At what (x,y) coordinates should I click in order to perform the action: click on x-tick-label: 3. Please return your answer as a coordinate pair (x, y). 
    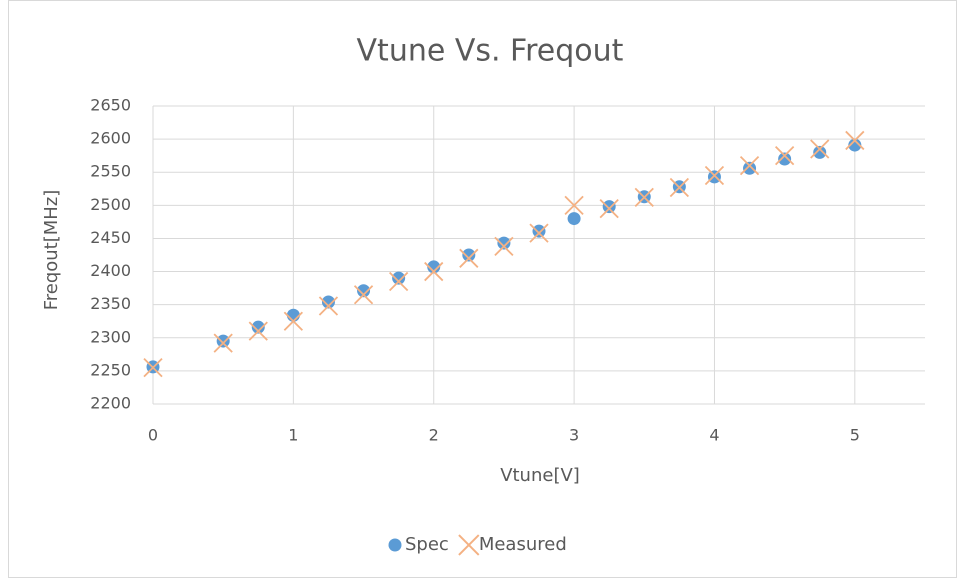
    Looking at the image, I should click on (574, 435).